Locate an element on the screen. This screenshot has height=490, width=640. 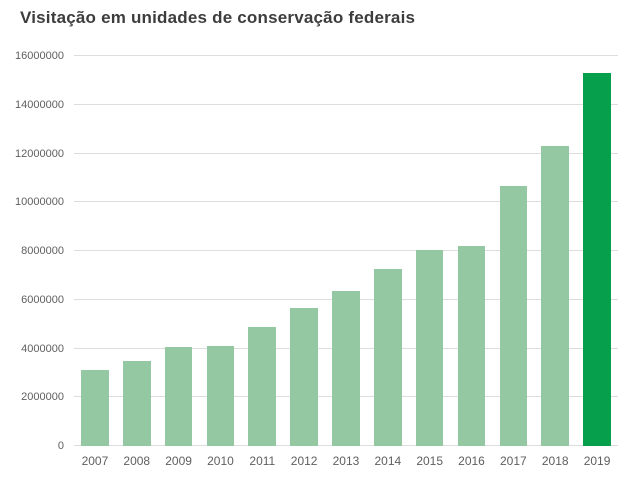
bar-column: 2019 is located at coordinates (597, 262).